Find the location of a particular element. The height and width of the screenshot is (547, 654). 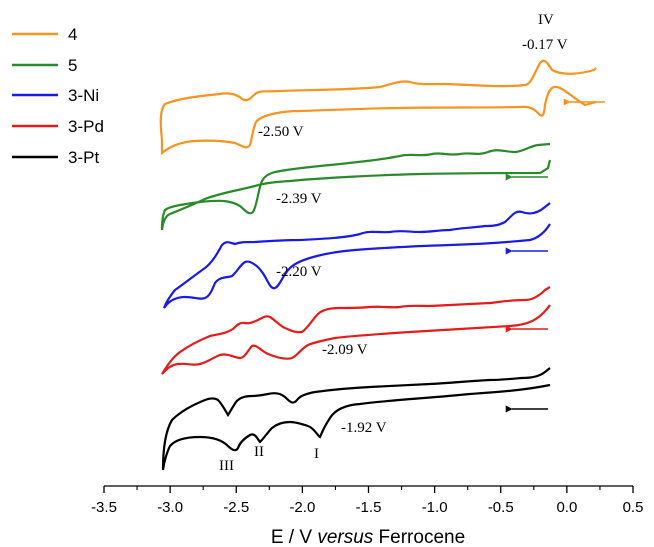

x-tick-label: -1.5 is located at coordinates (369, 507).